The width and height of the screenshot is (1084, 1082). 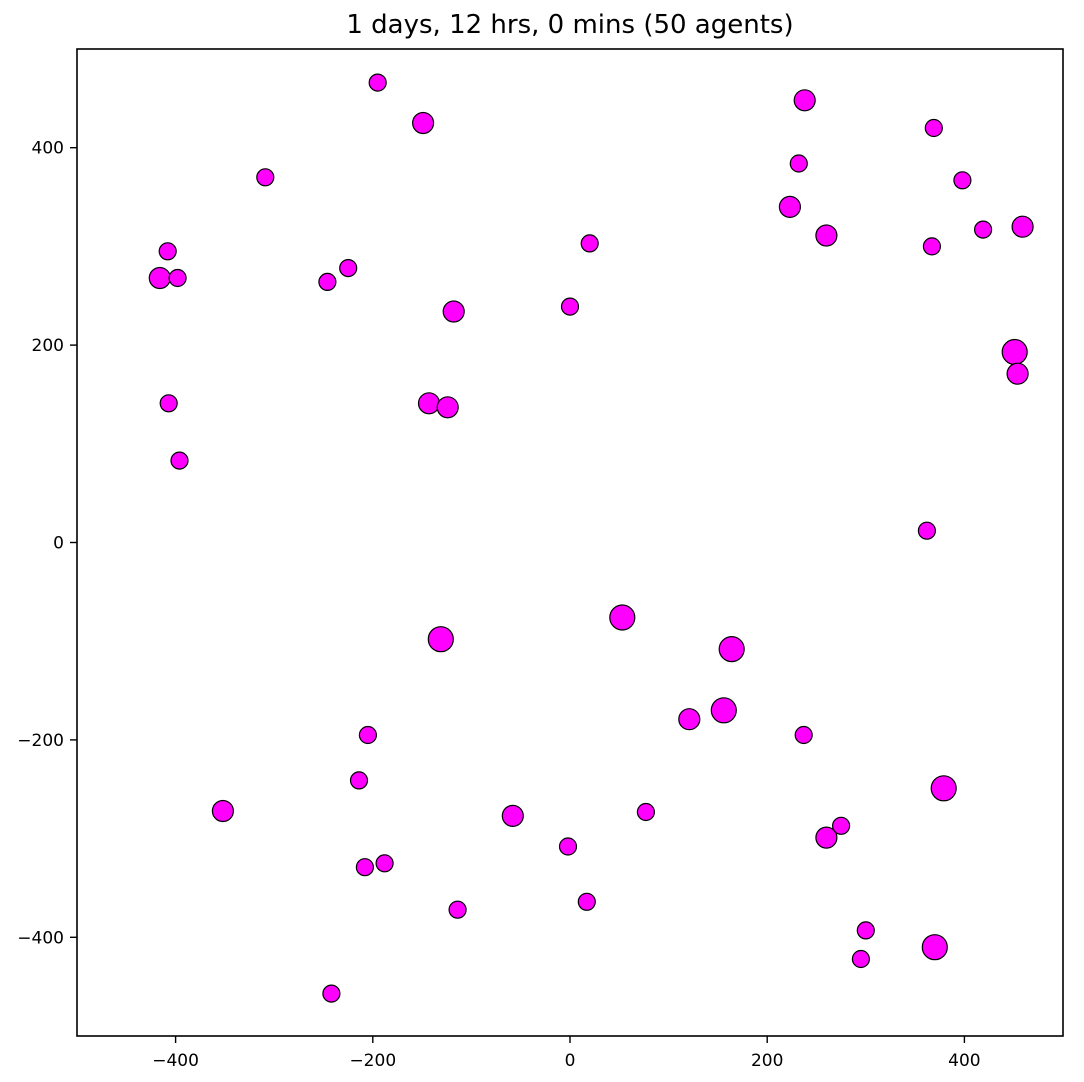 What do you see at coordinates (48, 346) in the screenshot?
I see `y-tick-label: 200` at bounding box center [48, 346].